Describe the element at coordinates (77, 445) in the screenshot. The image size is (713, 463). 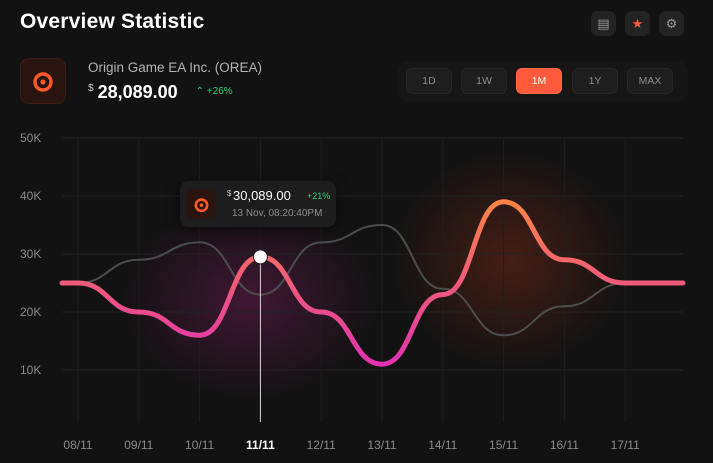
I see `x-tick-label: 08/11` at that location.